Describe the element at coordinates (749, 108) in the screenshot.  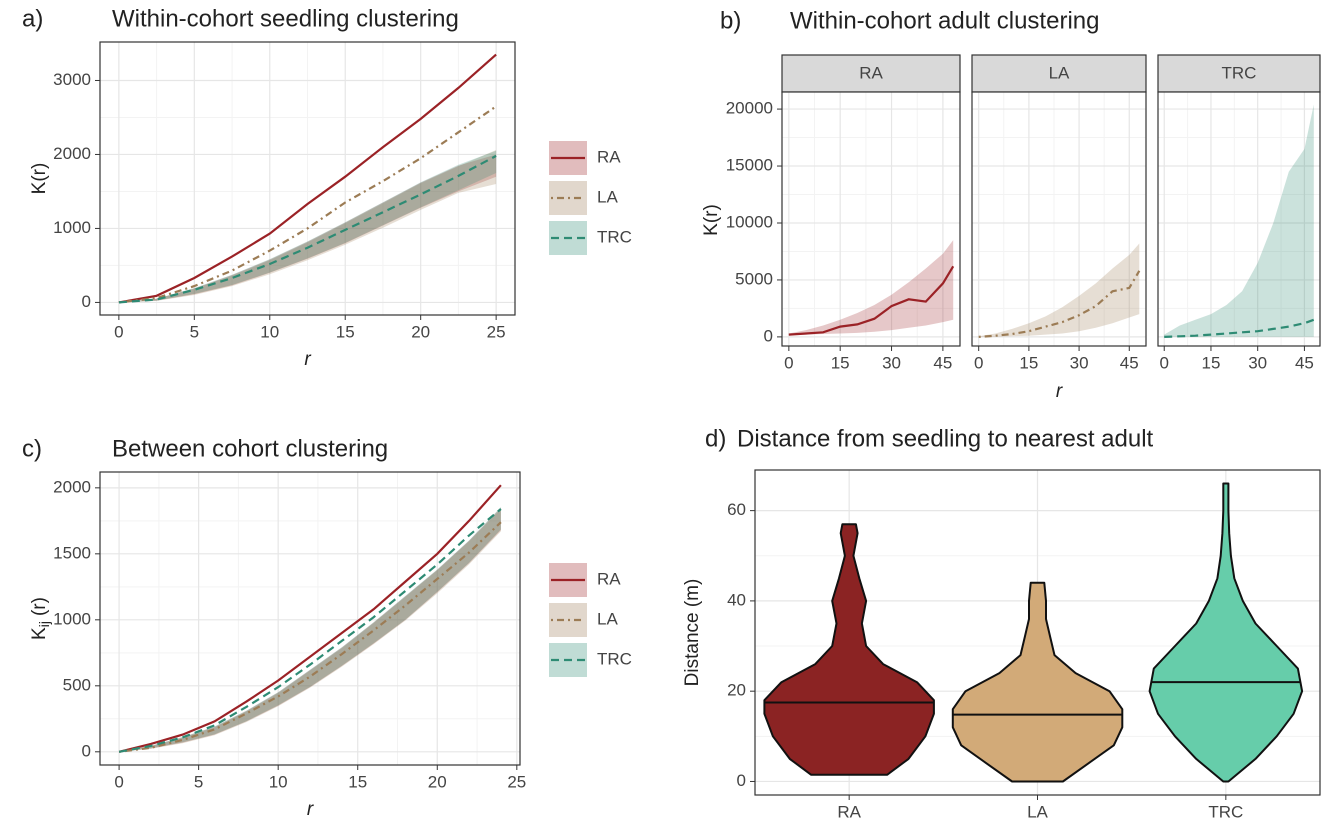
I see `y-tick-label: 20000` at that location.